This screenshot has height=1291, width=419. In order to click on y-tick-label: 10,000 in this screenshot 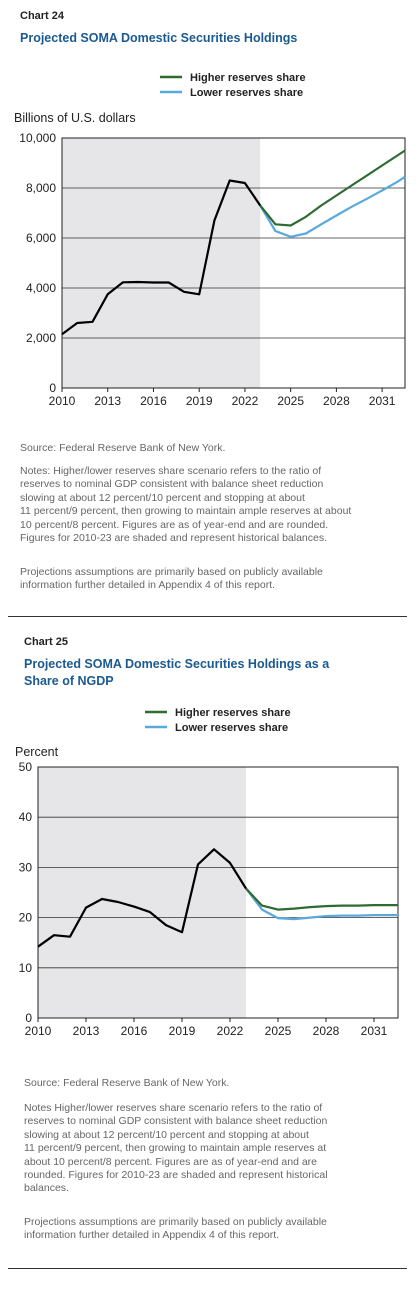, I will do `click(37, 138)`.